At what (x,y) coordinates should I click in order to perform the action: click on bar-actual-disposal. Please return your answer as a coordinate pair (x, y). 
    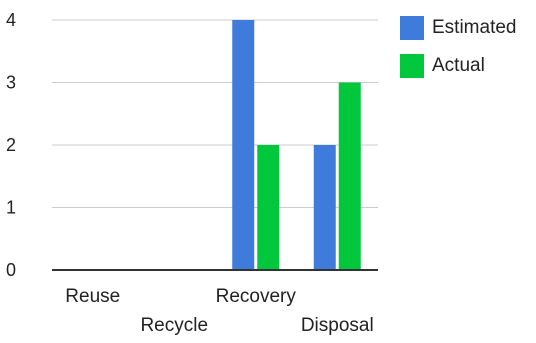
    Looking at the image, I should click on (349, 176).